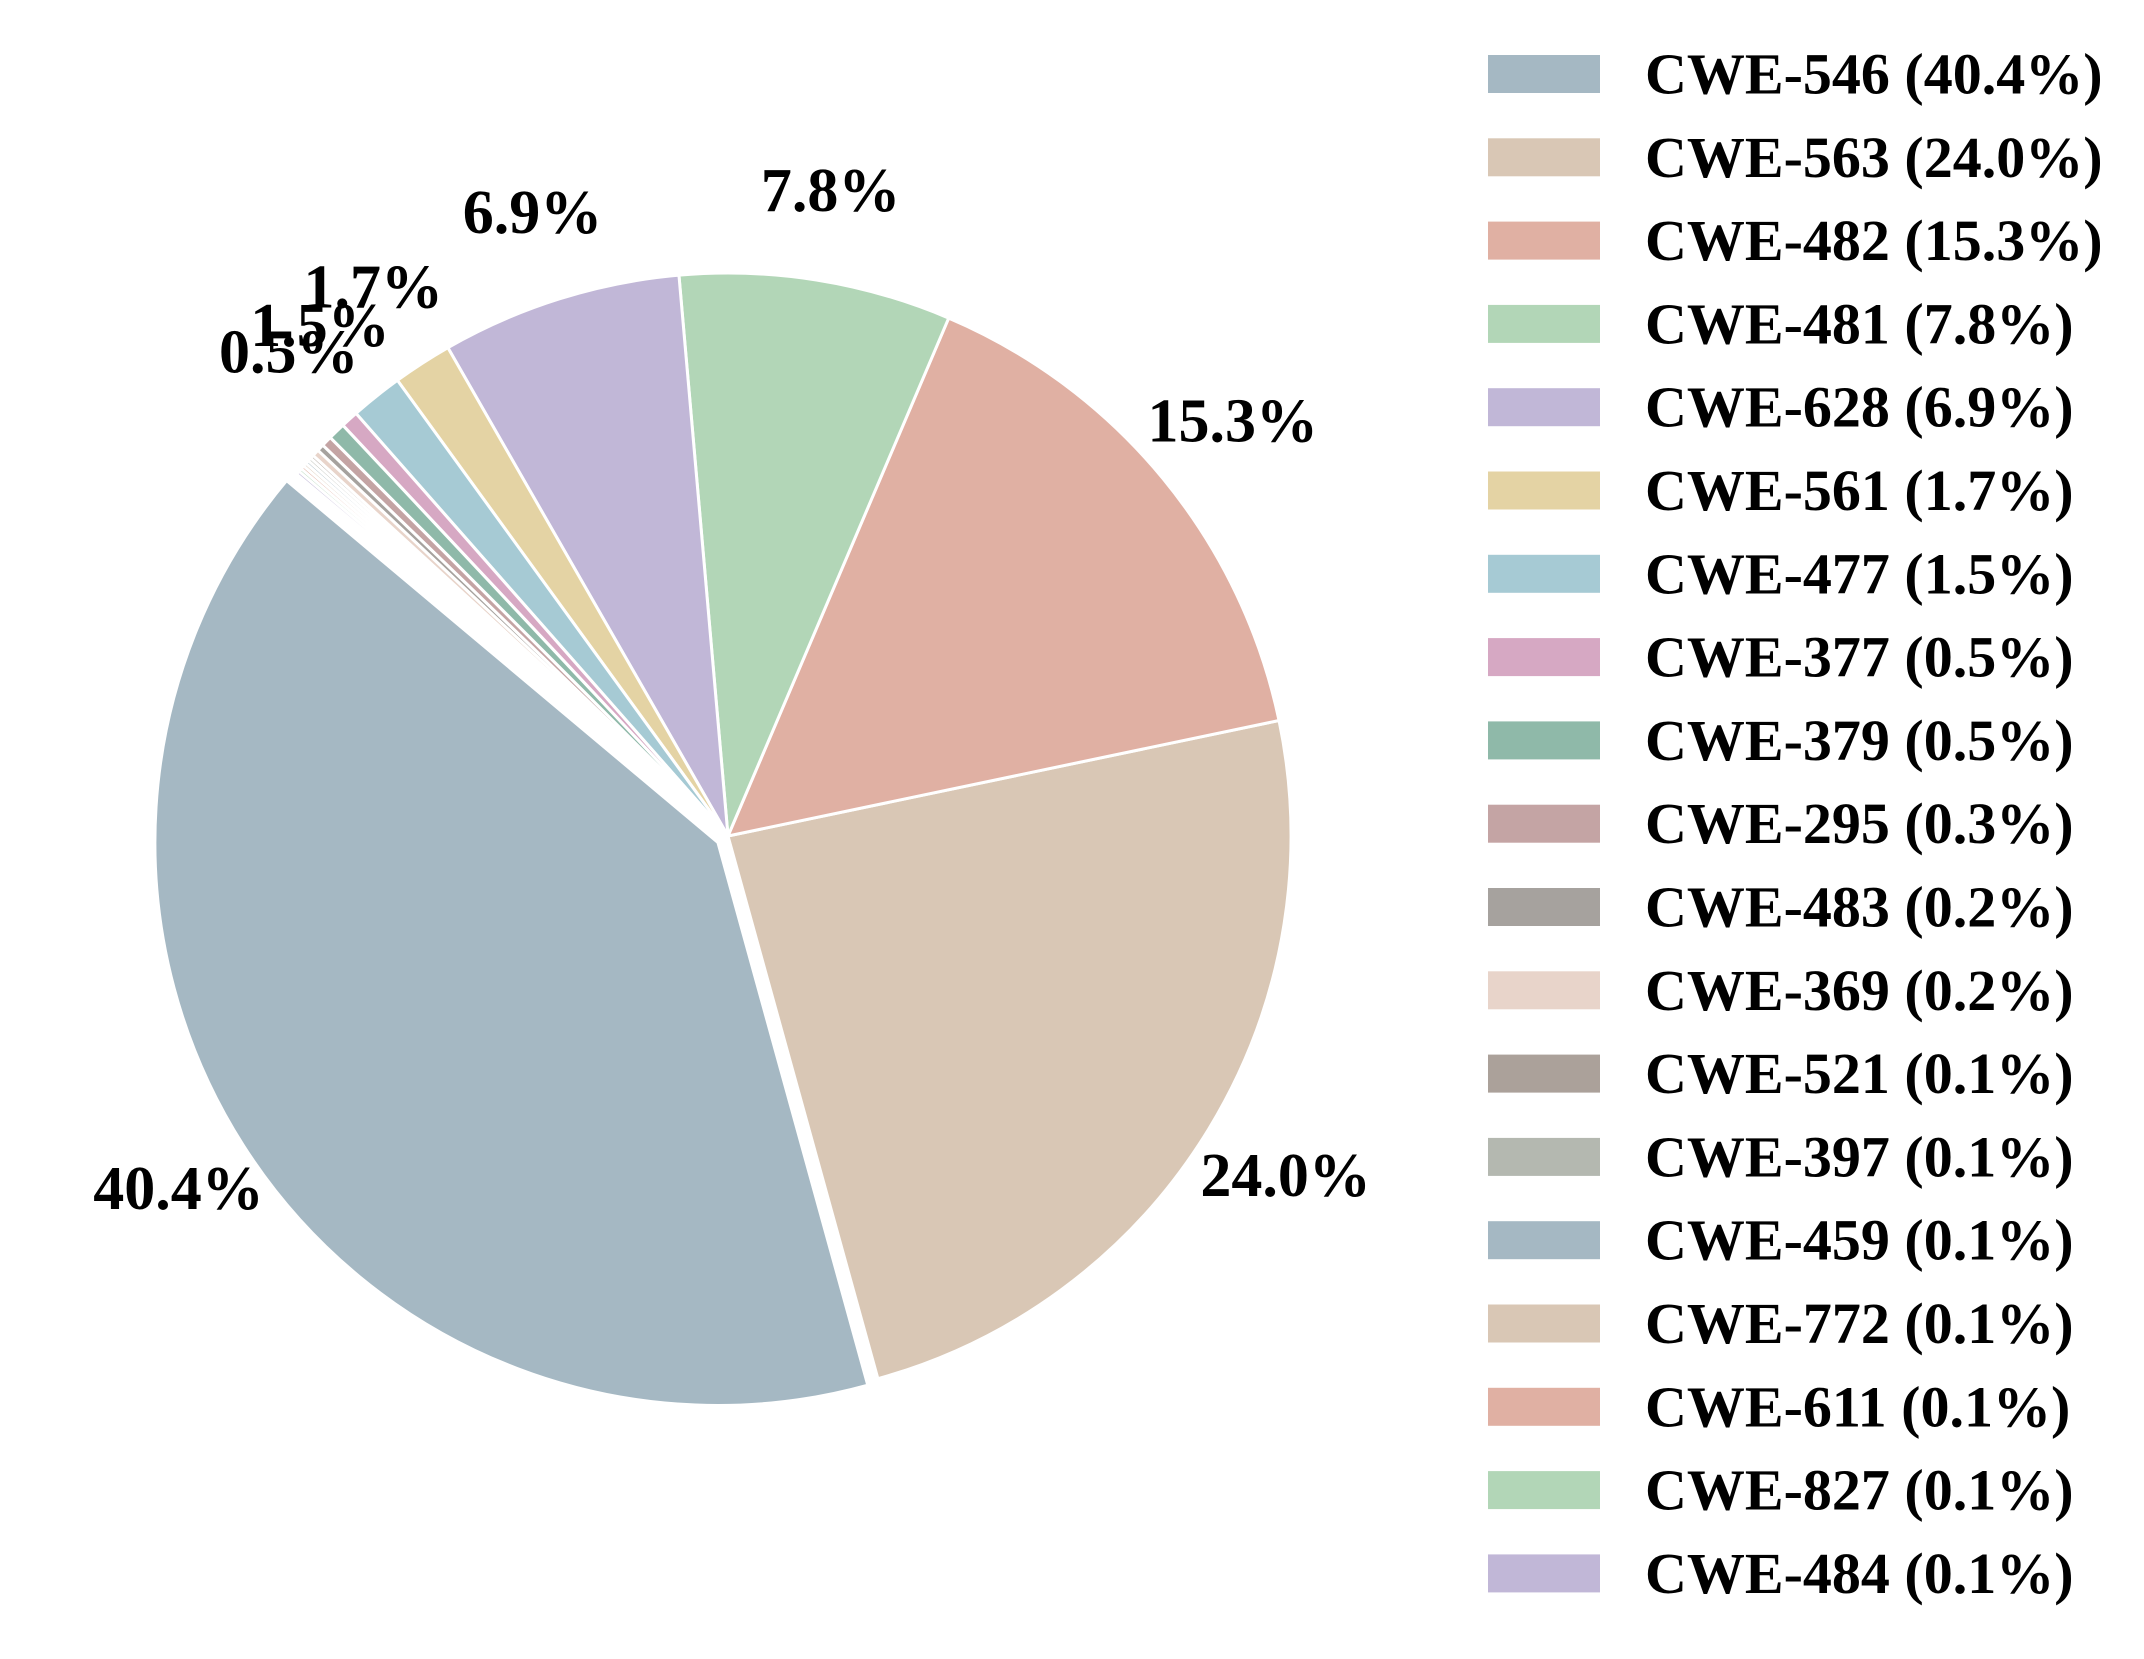 The image size is (2144, 1659). What do you see at coordinates (289, 353) in the screenshot?
I see `slice-percent-label: 0.5%` at bounding box center [289, 353].